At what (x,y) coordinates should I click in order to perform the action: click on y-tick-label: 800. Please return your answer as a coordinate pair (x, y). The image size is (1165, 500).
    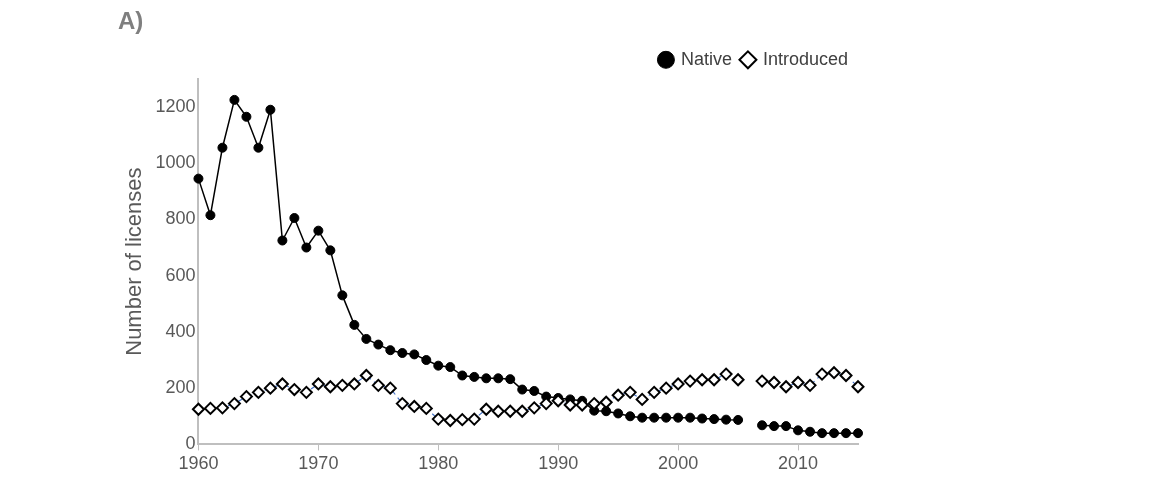
    Looking at the image, I should click on (180, 218).